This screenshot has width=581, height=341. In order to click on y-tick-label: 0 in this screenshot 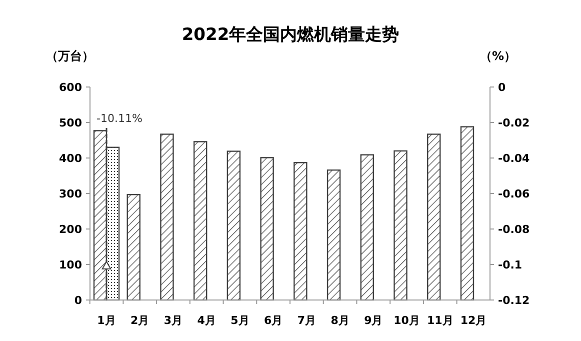, I will do `click(78, 300)`.